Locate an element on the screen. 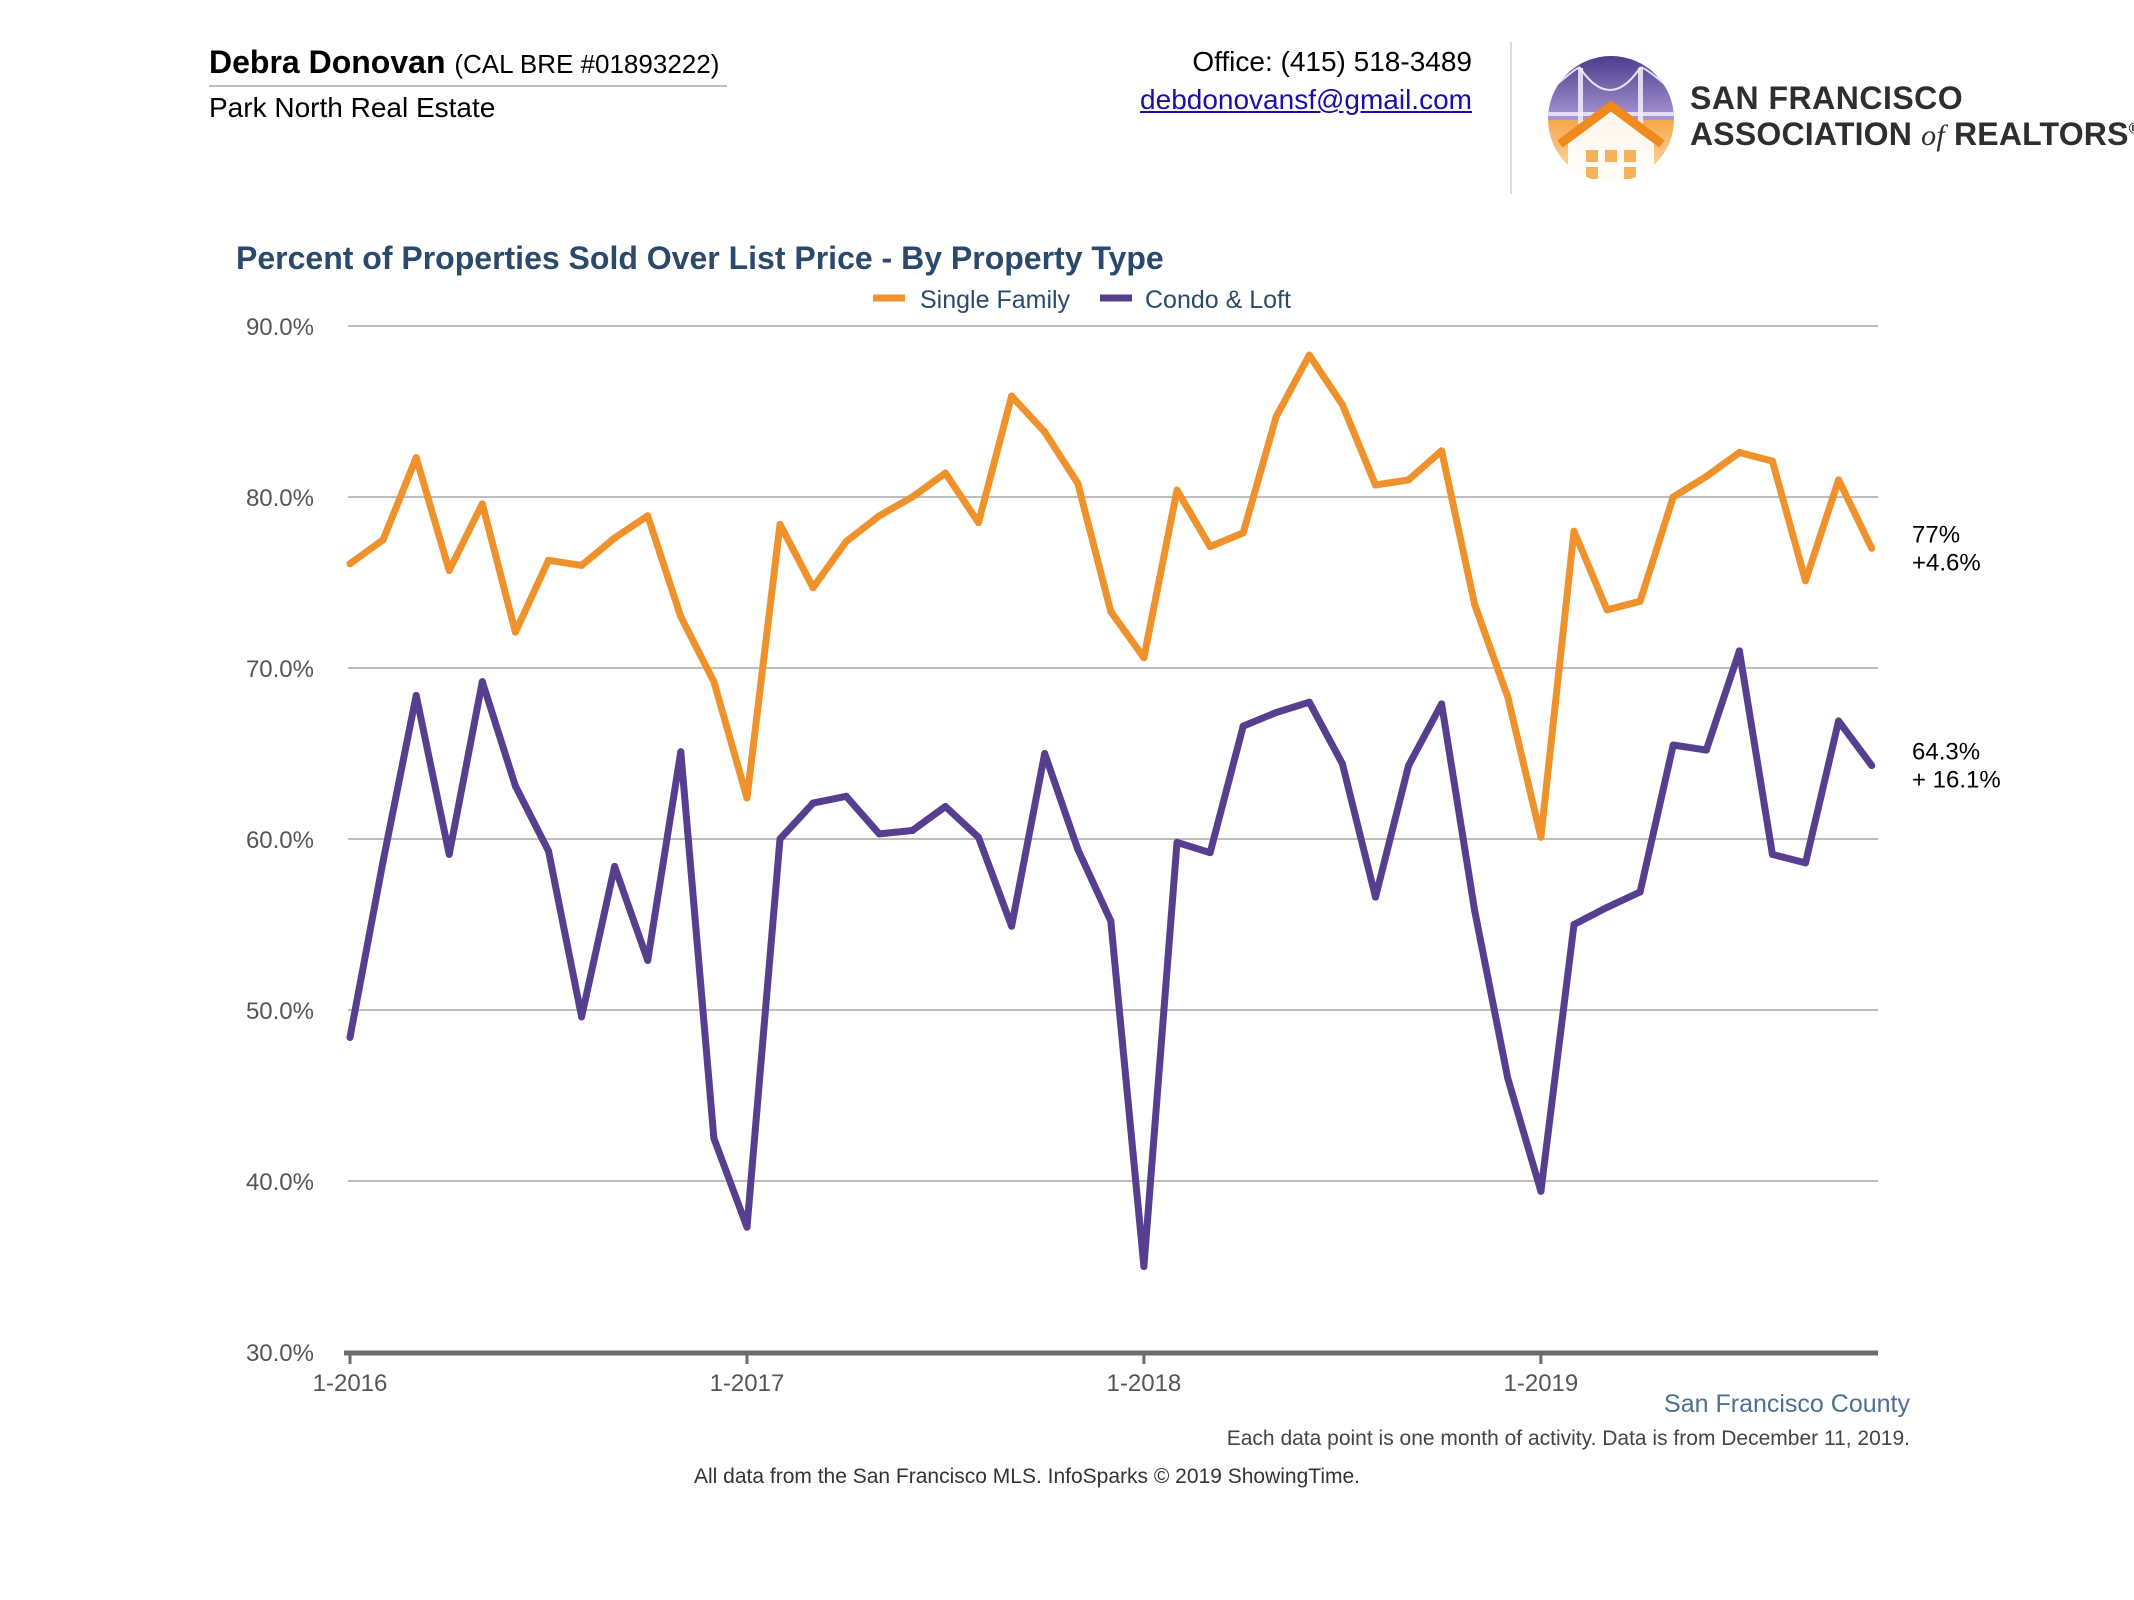 Image resolution: width=2134 pixels, height=1600 pixels. y-tick-label: 40.0% is located at coordinates (280, 1182).